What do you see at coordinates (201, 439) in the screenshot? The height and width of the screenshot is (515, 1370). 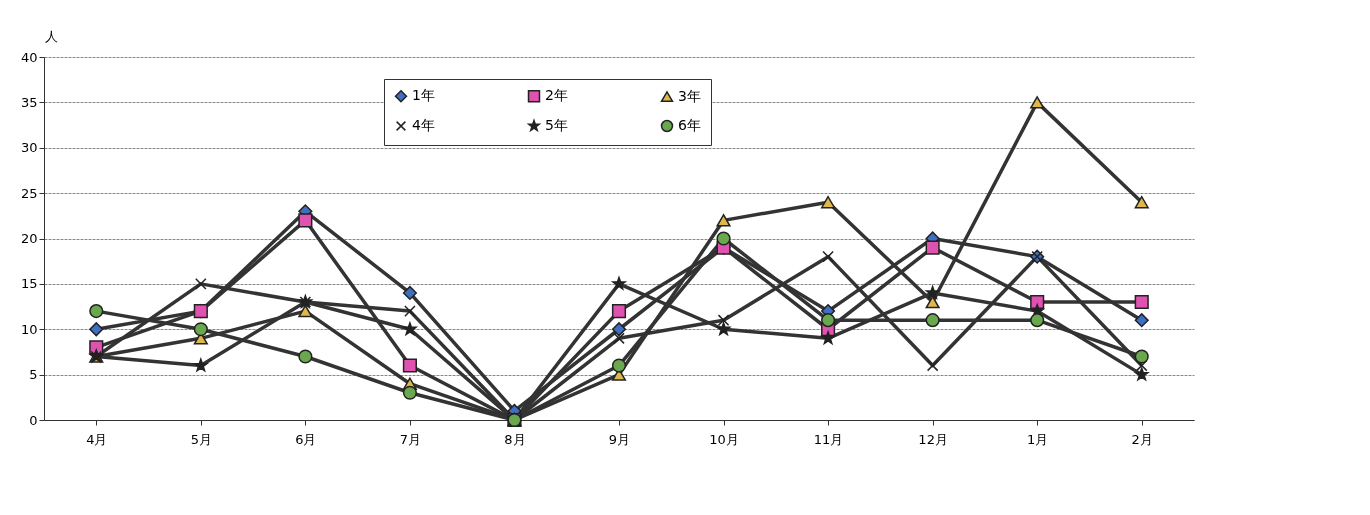 I see `x-tick-label: 5月` at bounding box center [201, 439].